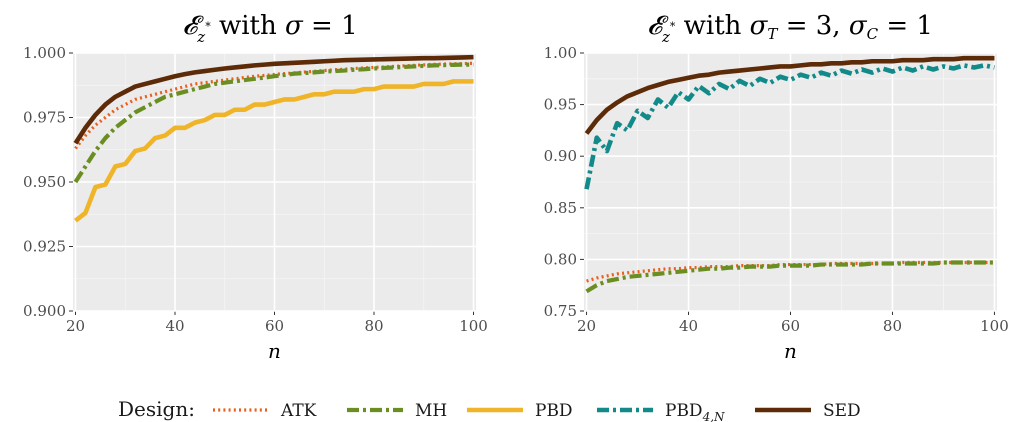 The image size is (1010, 422). What do you see at coordinates (44, 118) in the screenshot?
I see `y-tick-label: 0.975` at bounding box center [44, 118].